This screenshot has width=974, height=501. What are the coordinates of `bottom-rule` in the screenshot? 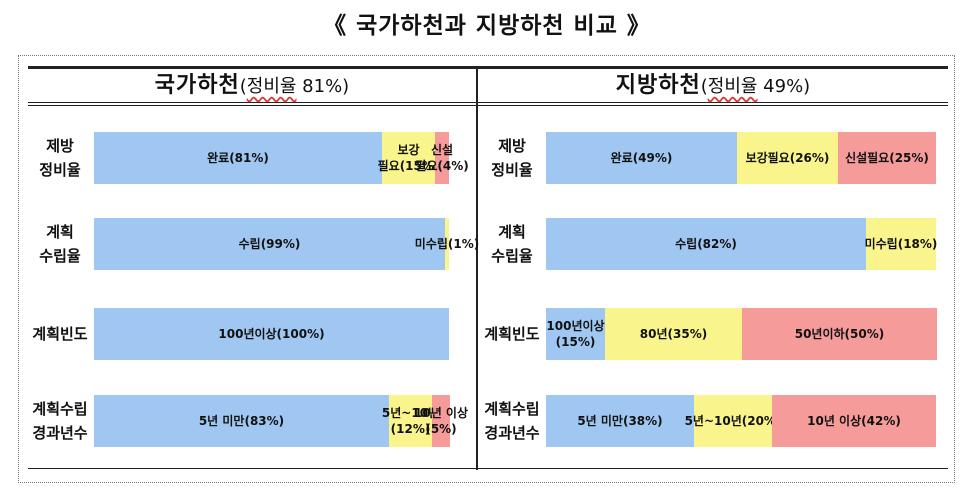 It's located at (488, 468).